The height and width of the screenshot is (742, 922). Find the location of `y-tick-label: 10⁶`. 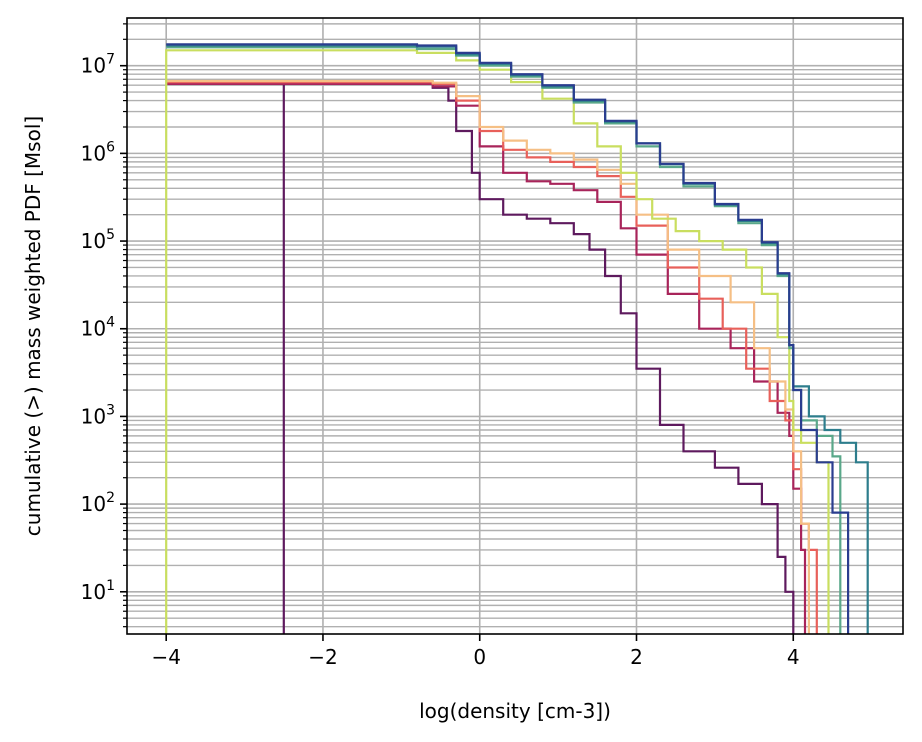

y-tick-label: 10⁶ is located at coordinates (98, 152).